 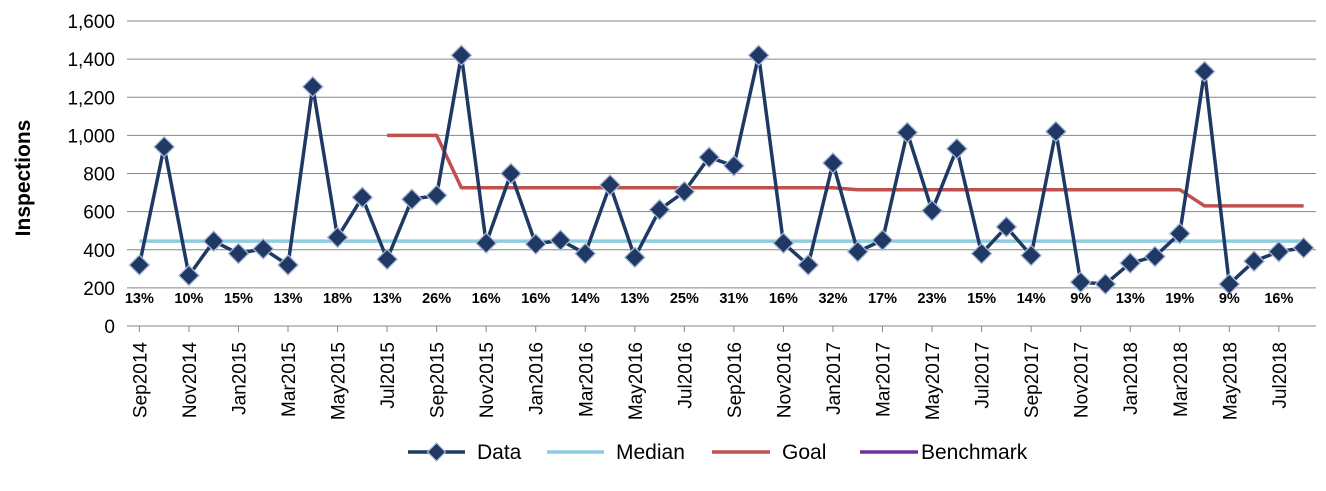 I want to click on x-tick-label: May2015, so click(x=339, y=381).